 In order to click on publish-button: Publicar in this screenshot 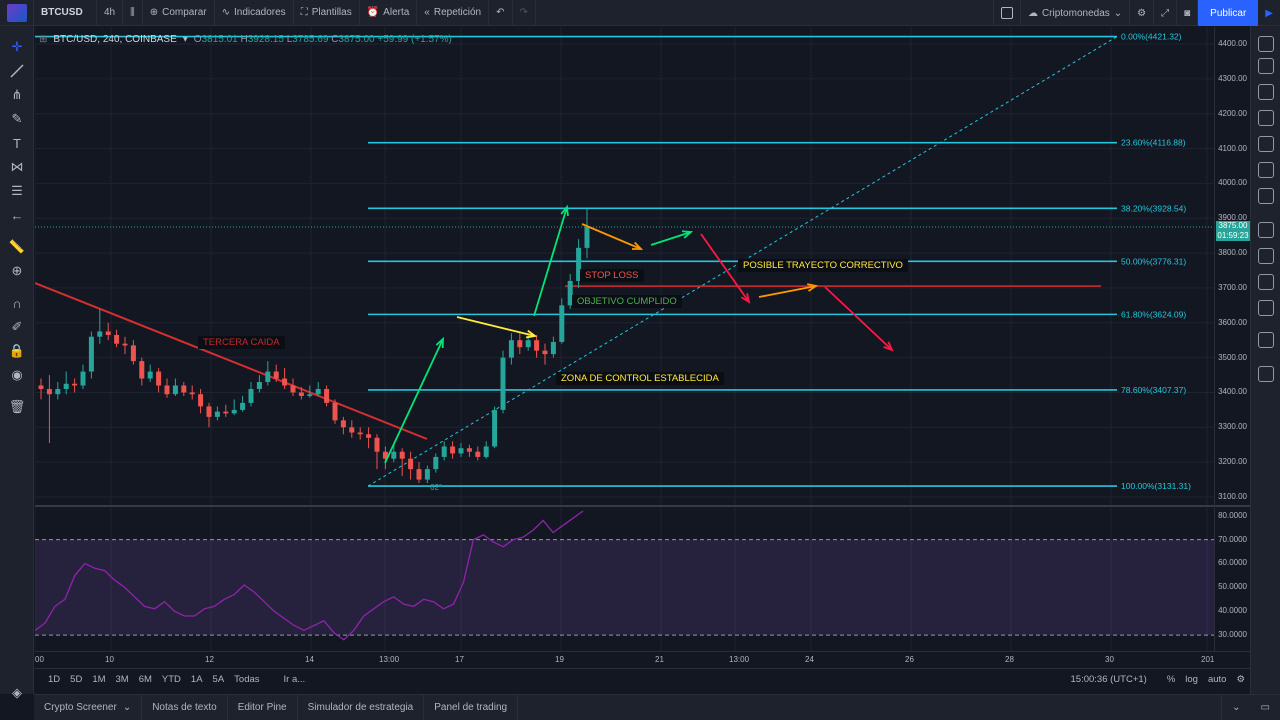, I will do `click(1228, 13)`.